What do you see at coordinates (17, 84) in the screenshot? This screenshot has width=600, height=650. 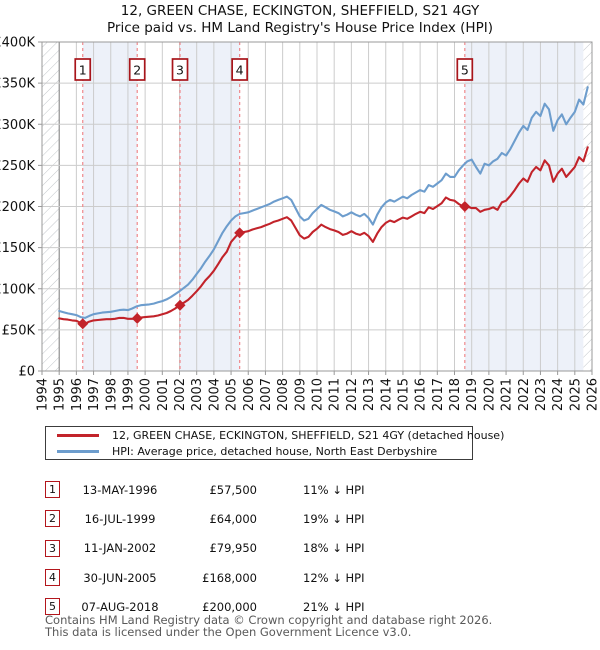 I see `y-tick-label-7: £350K` at bounding box center [17, 84].